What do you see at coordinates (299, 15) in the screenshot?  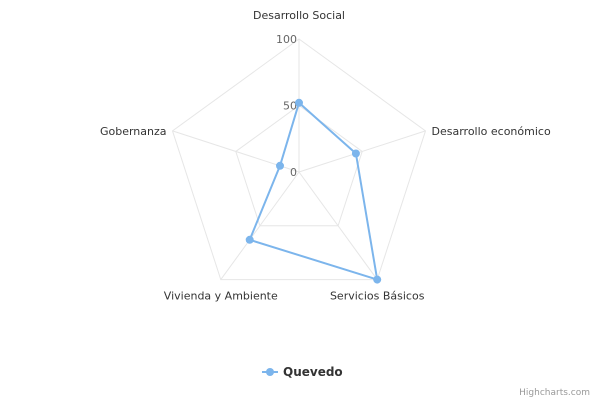 I see `category-label: Desarrollo Social` at bounding box center [299, 15].